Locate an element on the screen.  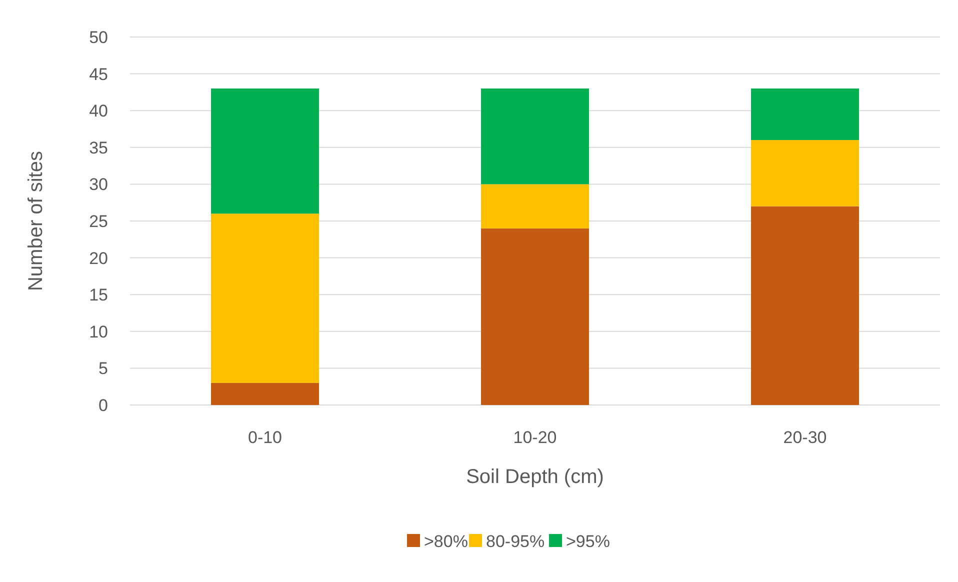
y-tick-label: 45 is located at coordinates (98, 74).